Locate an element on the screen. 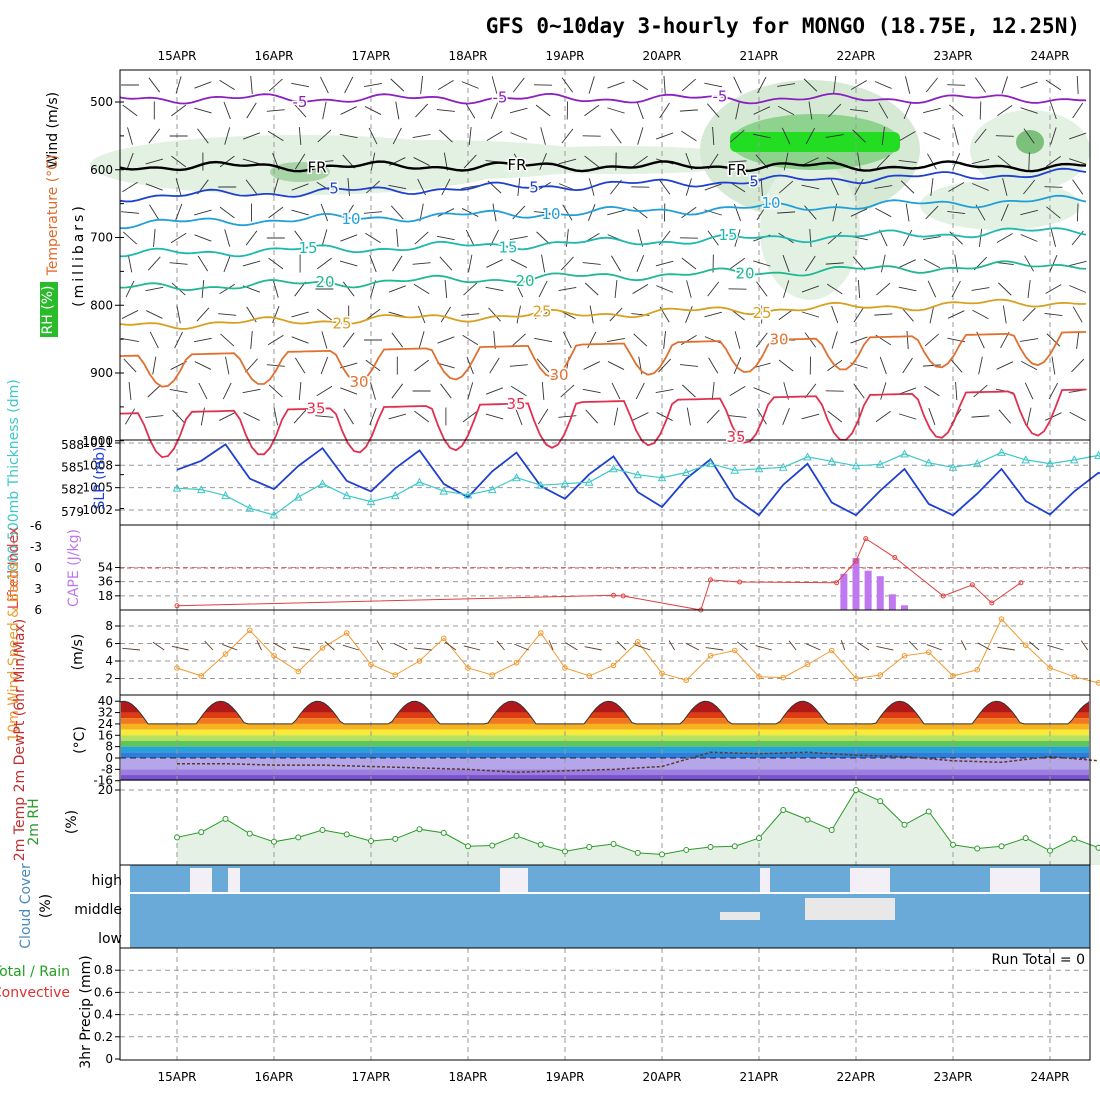 The width and height of the screenshot is (1100, 1100). wind-axis-label: Wind (m/s) is located at coordinates (53, 130).